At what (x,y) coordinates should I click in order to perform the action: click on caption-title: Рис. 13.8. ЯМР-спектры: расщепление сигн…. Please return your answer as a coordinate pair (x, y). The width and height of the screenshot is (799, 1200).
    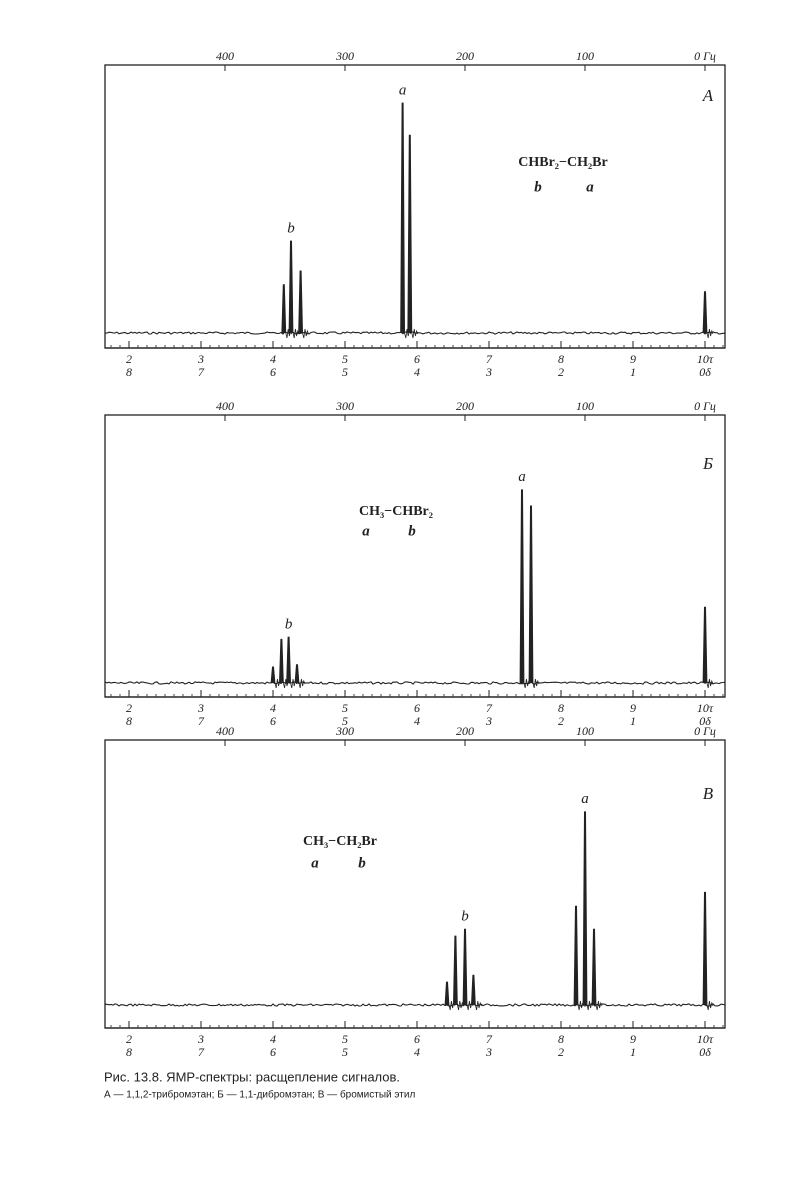
    Looking at the image, I should click on (252, 1076).